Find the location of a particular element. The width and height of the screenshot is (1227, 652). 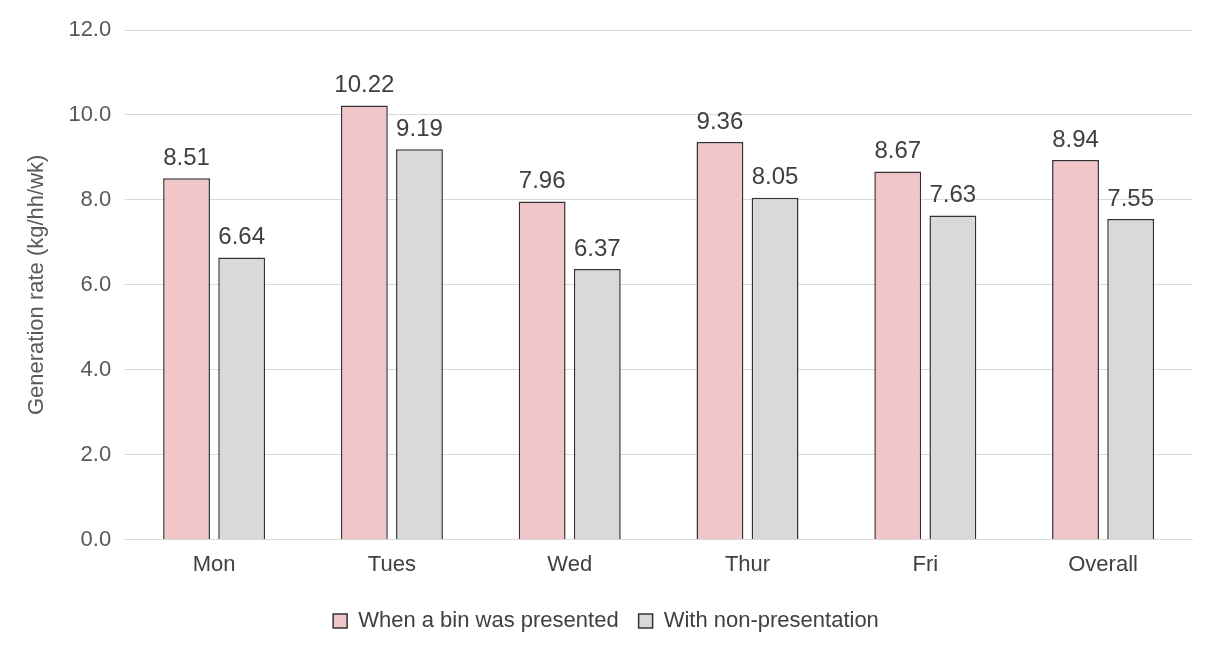

x-tick-label: Mon is located at coordinates (214, 563).